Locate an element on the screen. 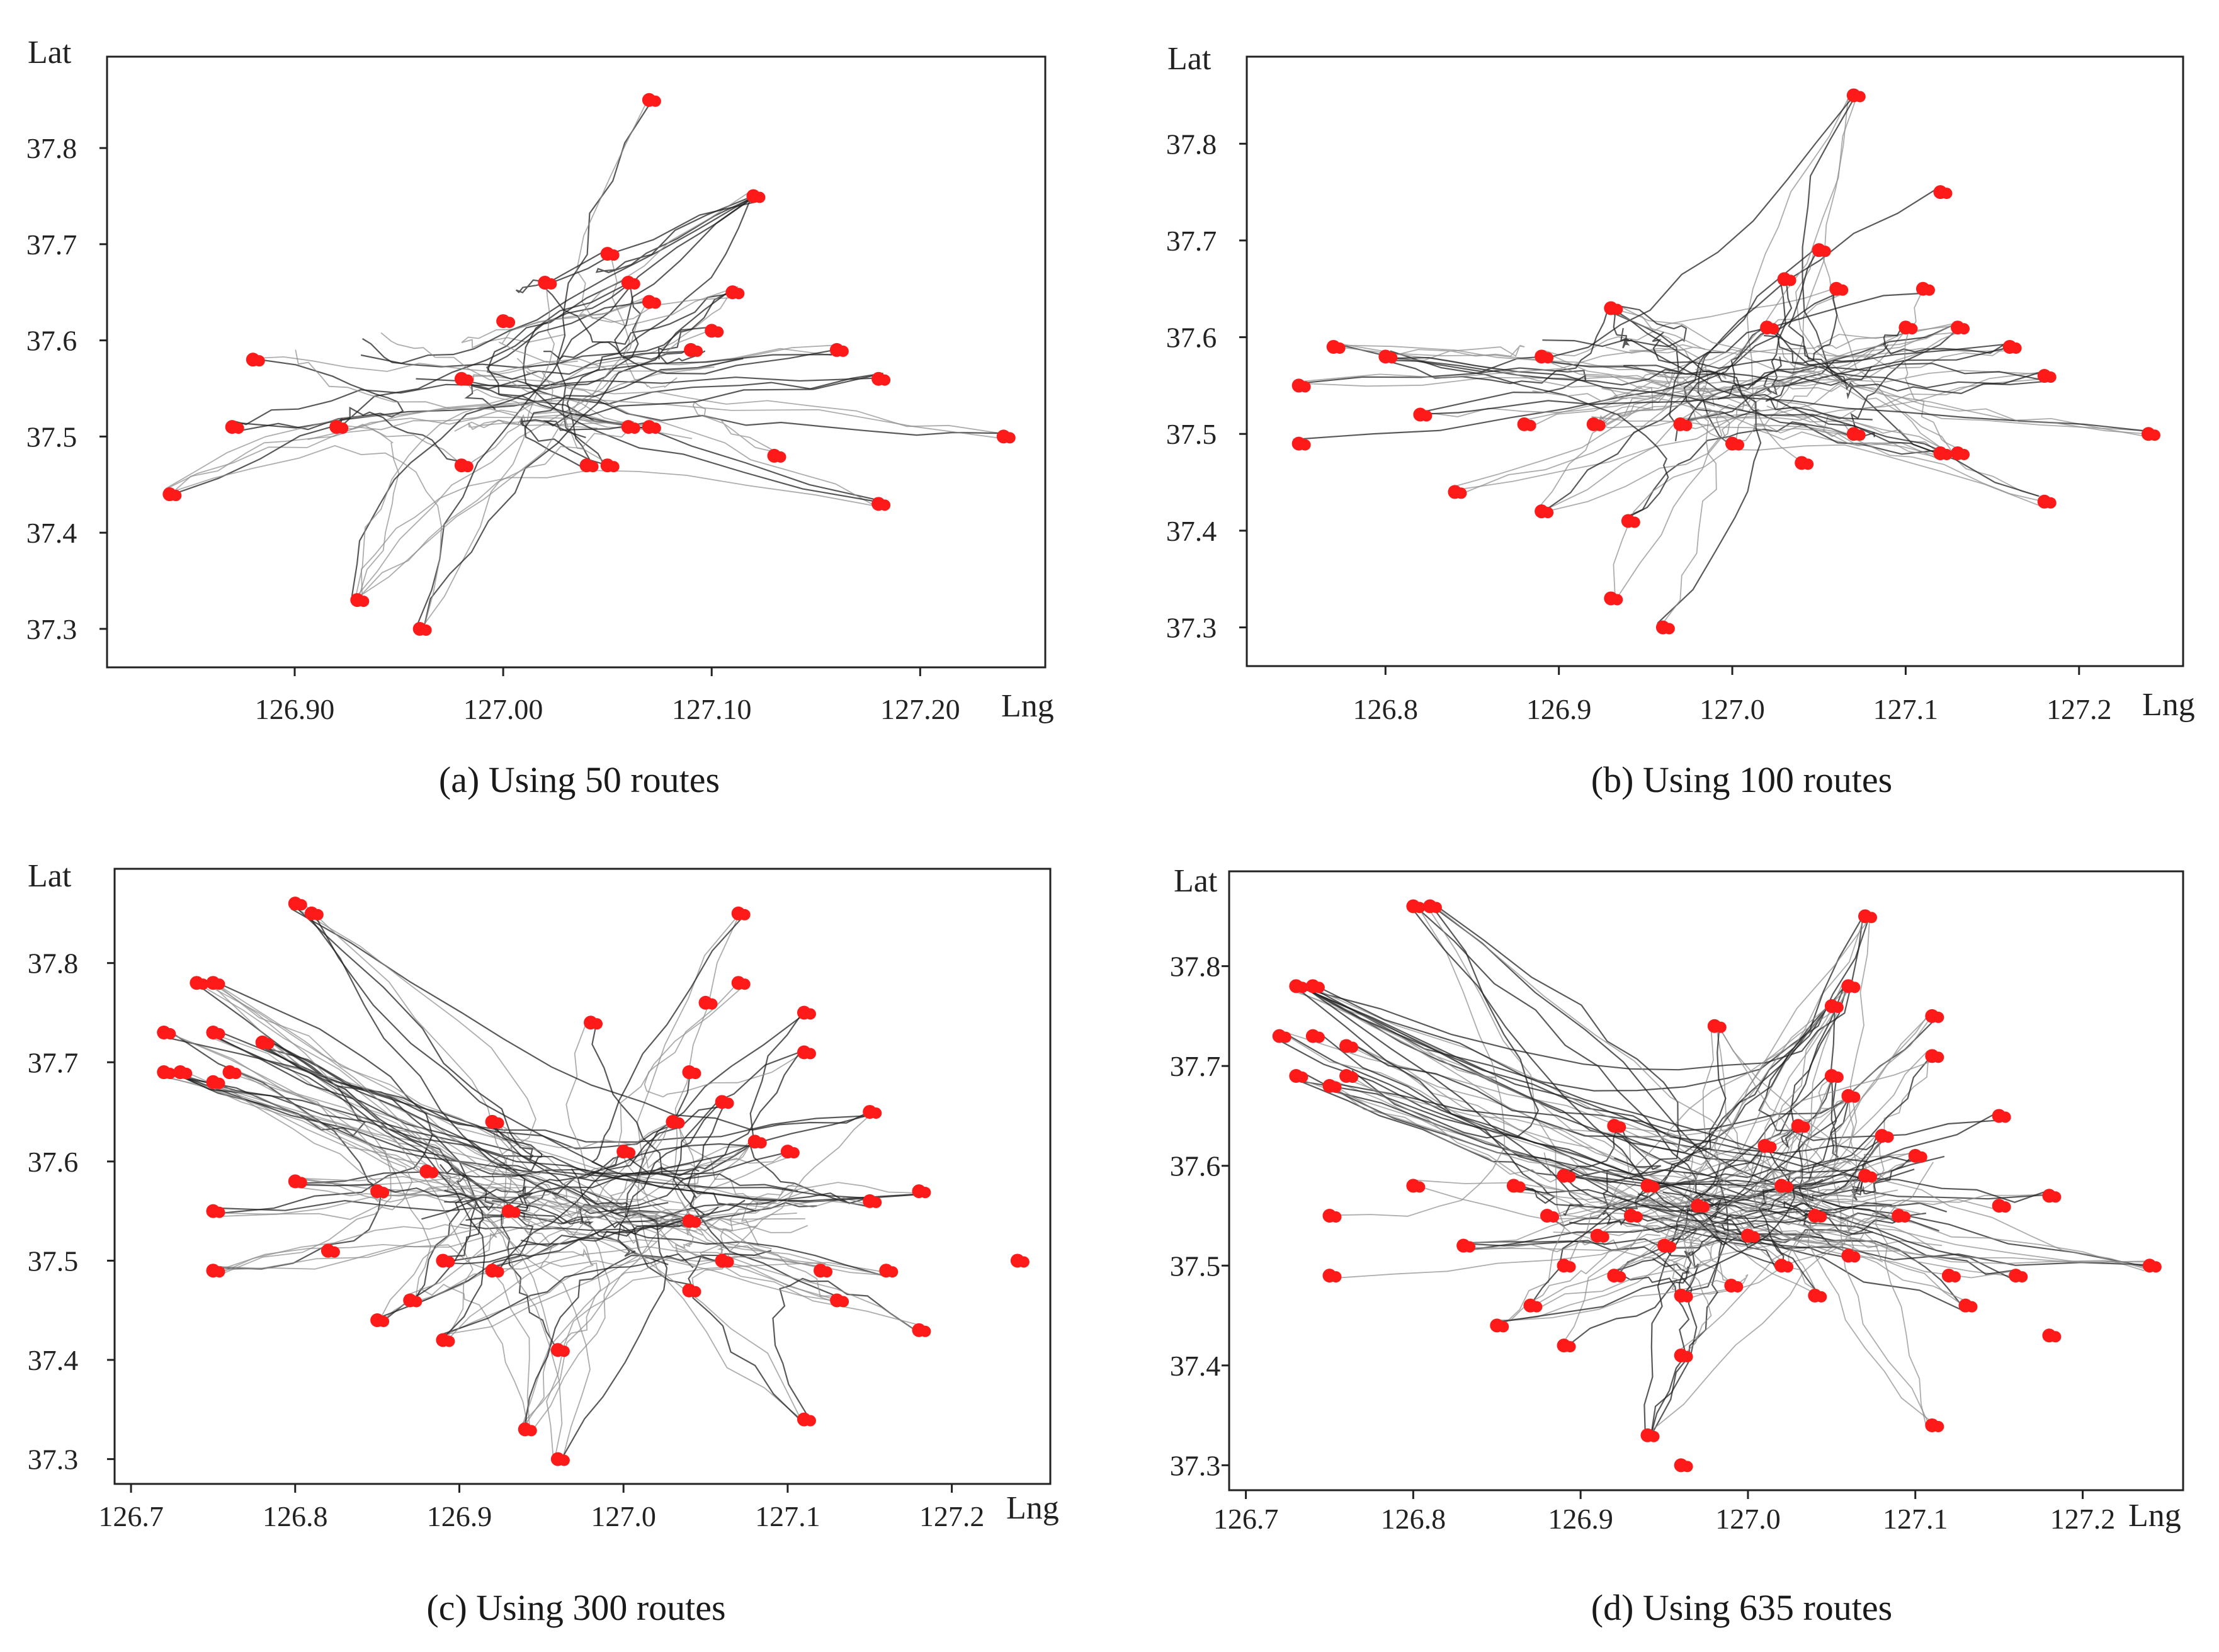  y-tick-label: 37.5 is located at coordinates (1195, 1266).